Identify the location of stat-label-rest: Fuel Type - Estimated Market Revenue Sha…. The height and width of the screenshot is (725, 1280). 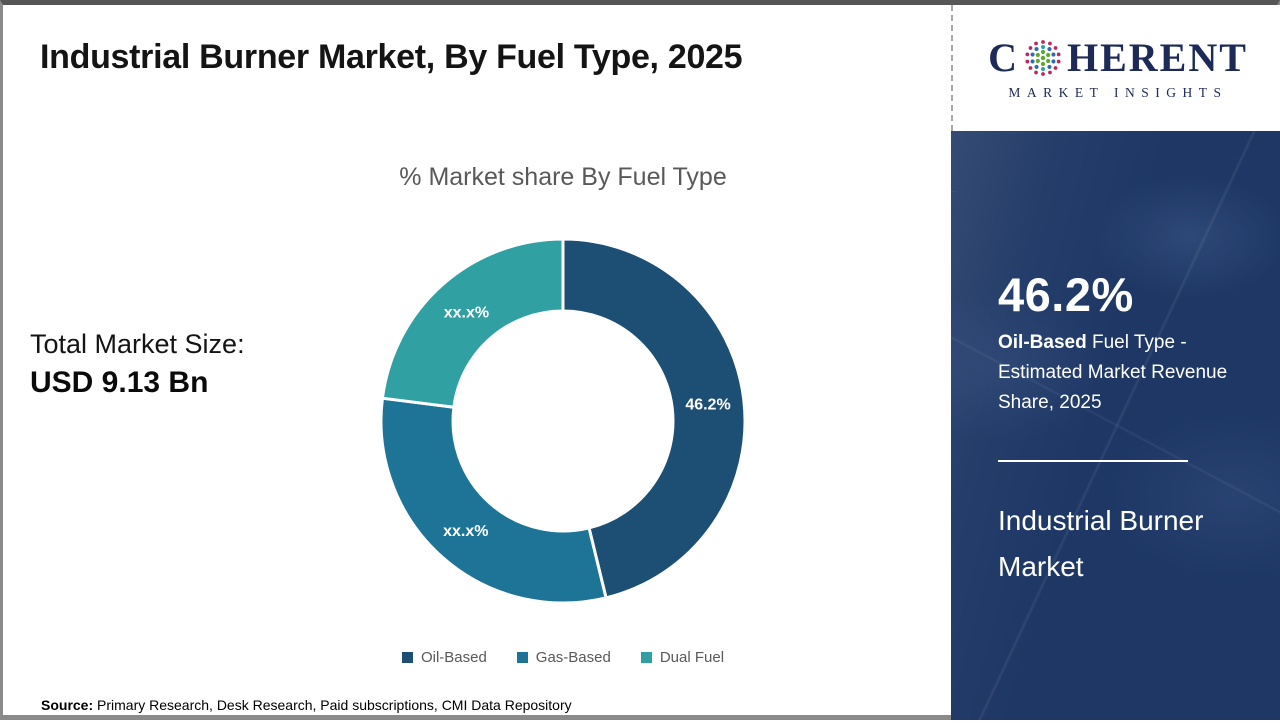
(1113, 372).